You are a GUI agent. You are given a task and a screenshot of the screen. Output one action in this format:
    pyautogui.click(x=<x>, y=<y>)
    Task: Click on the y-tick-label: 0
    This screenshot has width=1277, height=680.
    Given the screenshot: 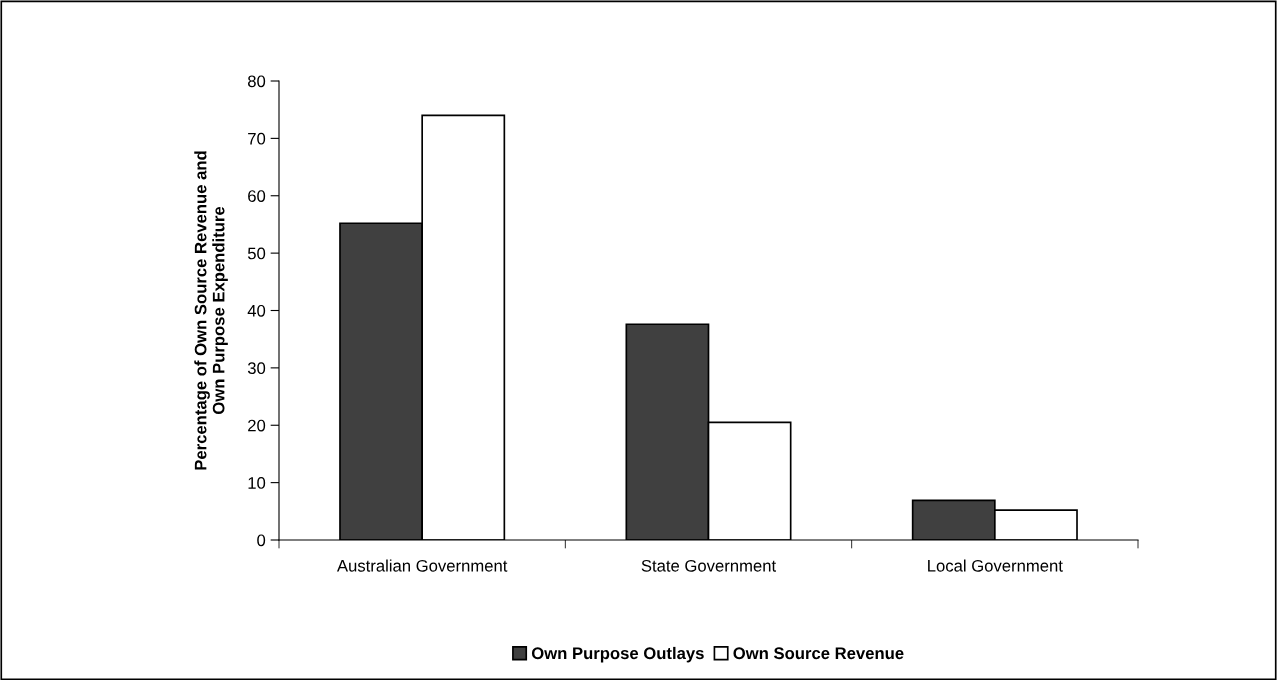 What is the action you would take?
    pyautogui.click(x=261, y=540)
    